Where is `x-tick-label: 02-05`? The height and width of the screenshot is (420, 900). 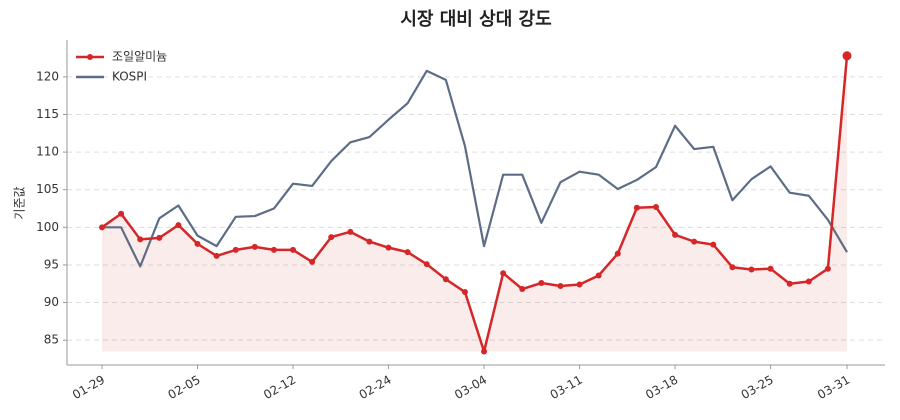 x-tick-label: 02-05 is located at coordinates (184, 388).